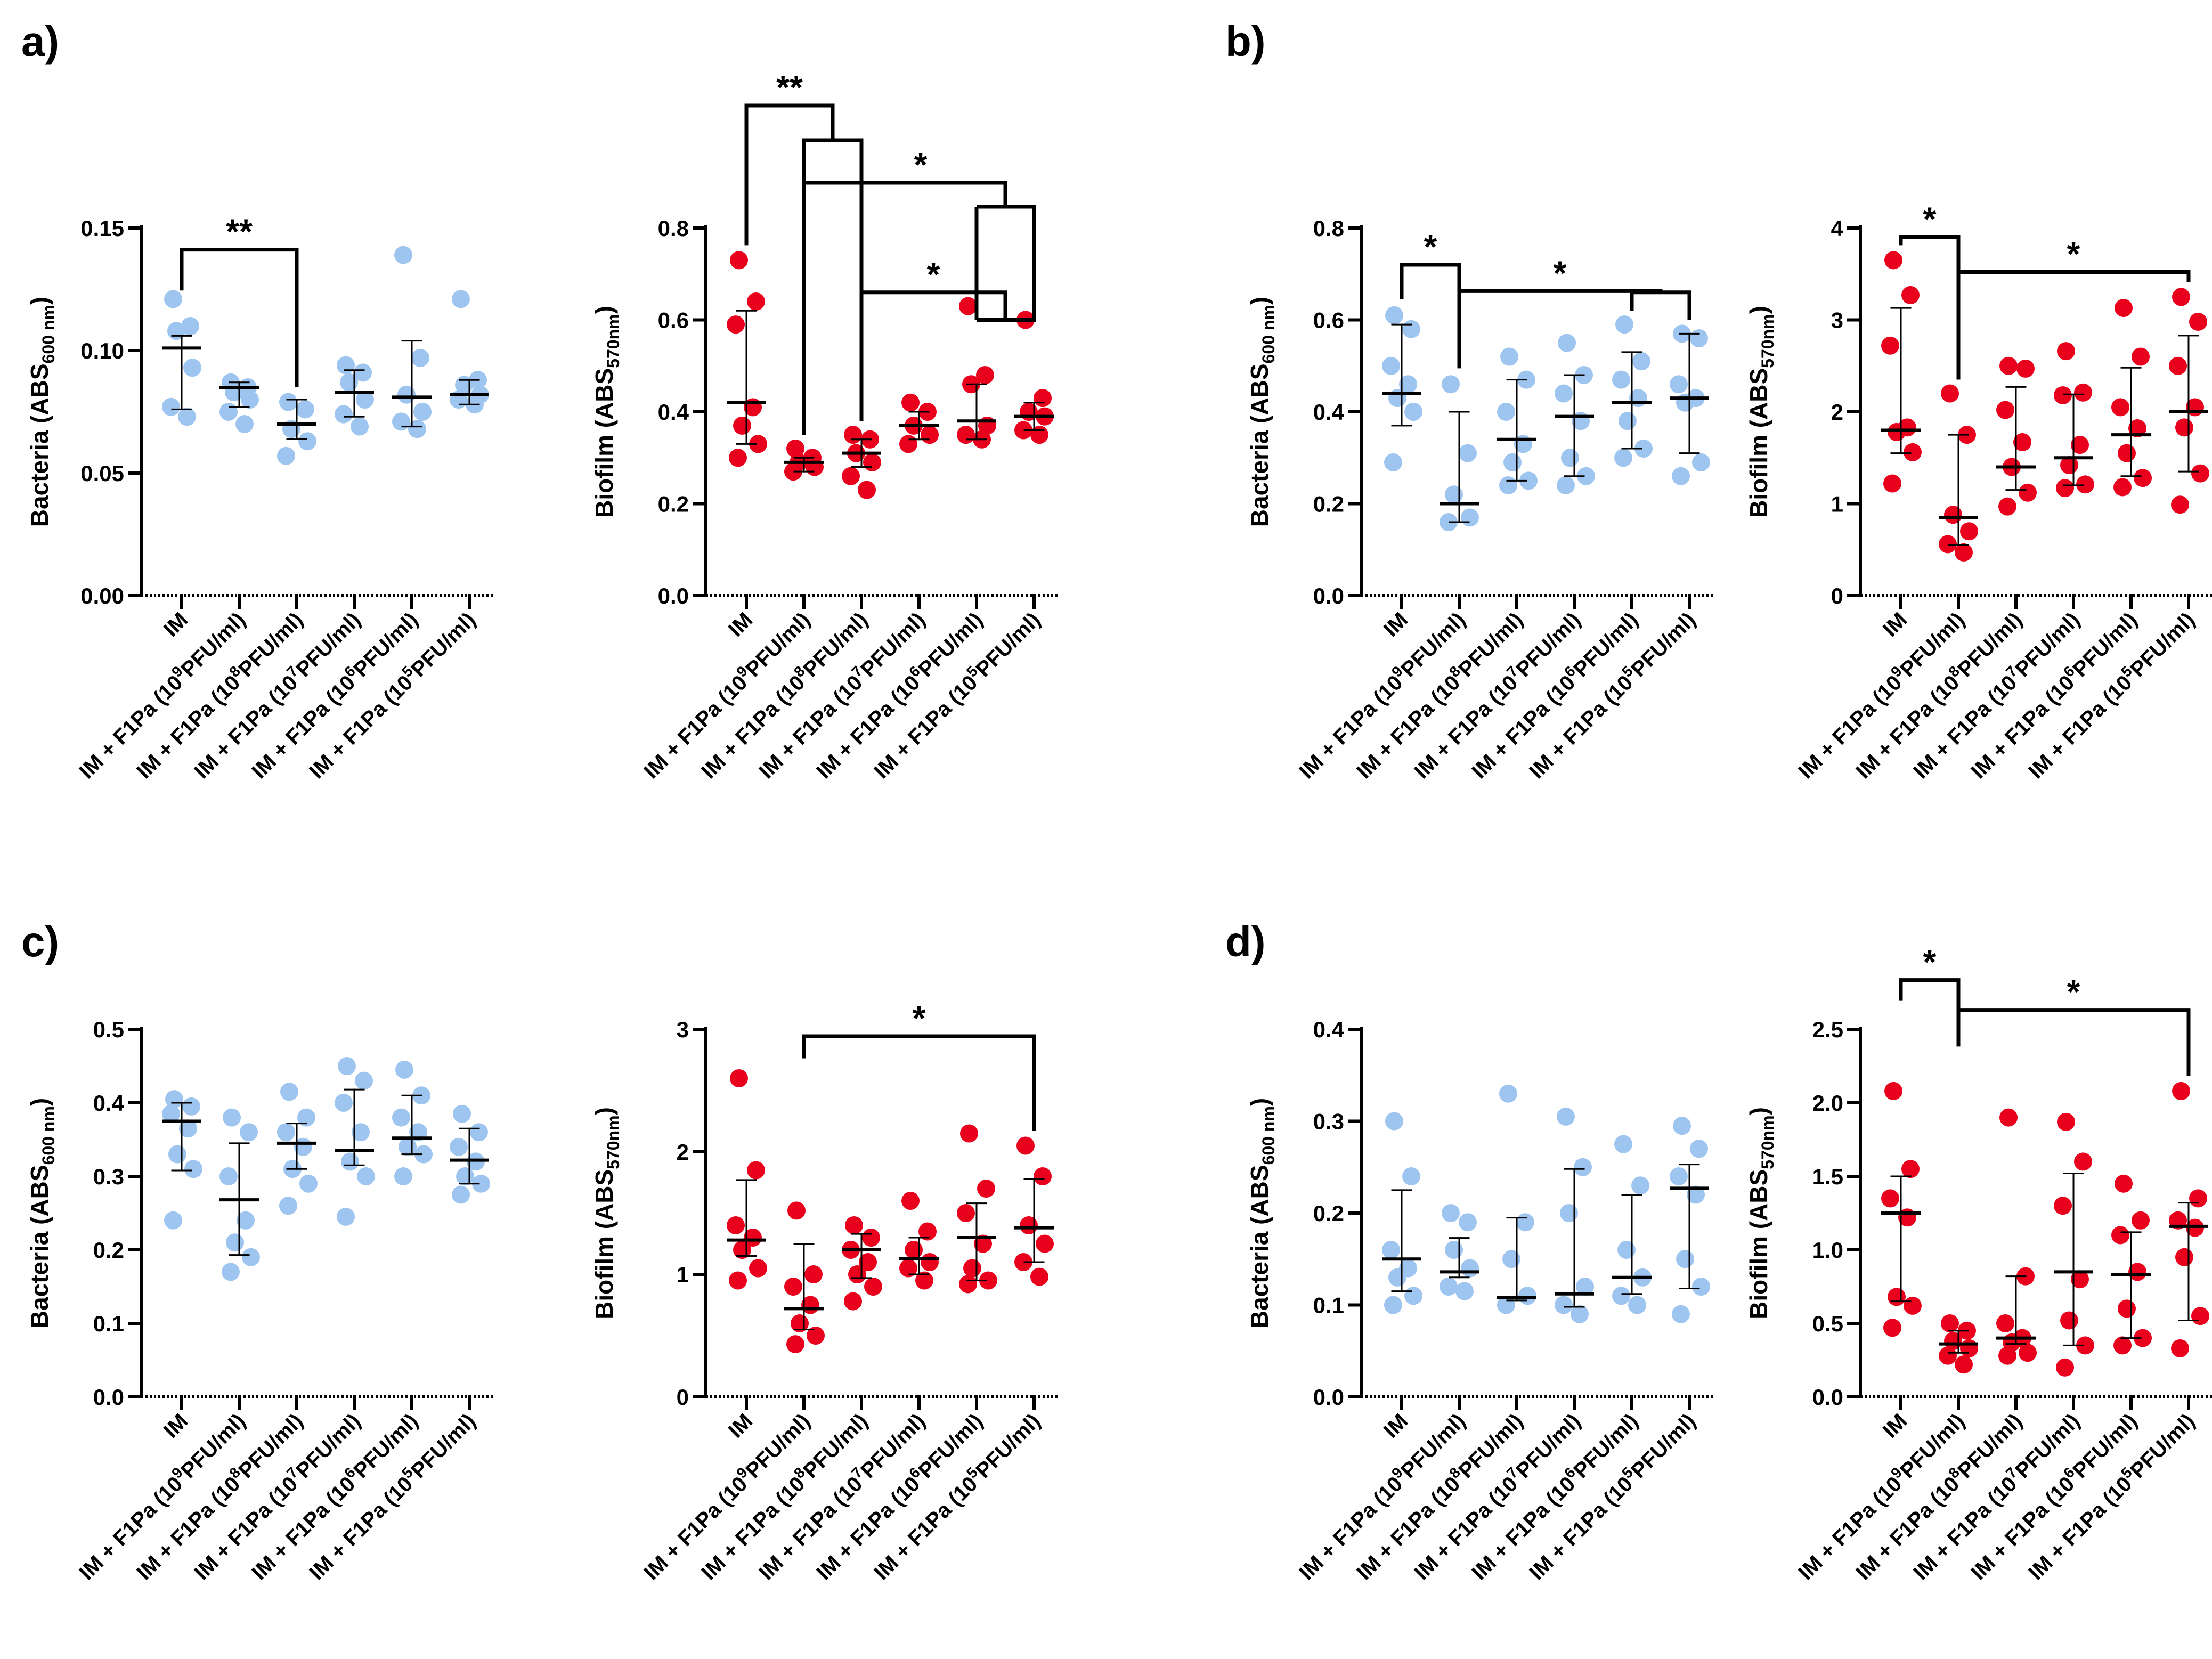 The image size is (2212, 1659). I want to click on y-tick-label: 0.4, so click(673, 412).